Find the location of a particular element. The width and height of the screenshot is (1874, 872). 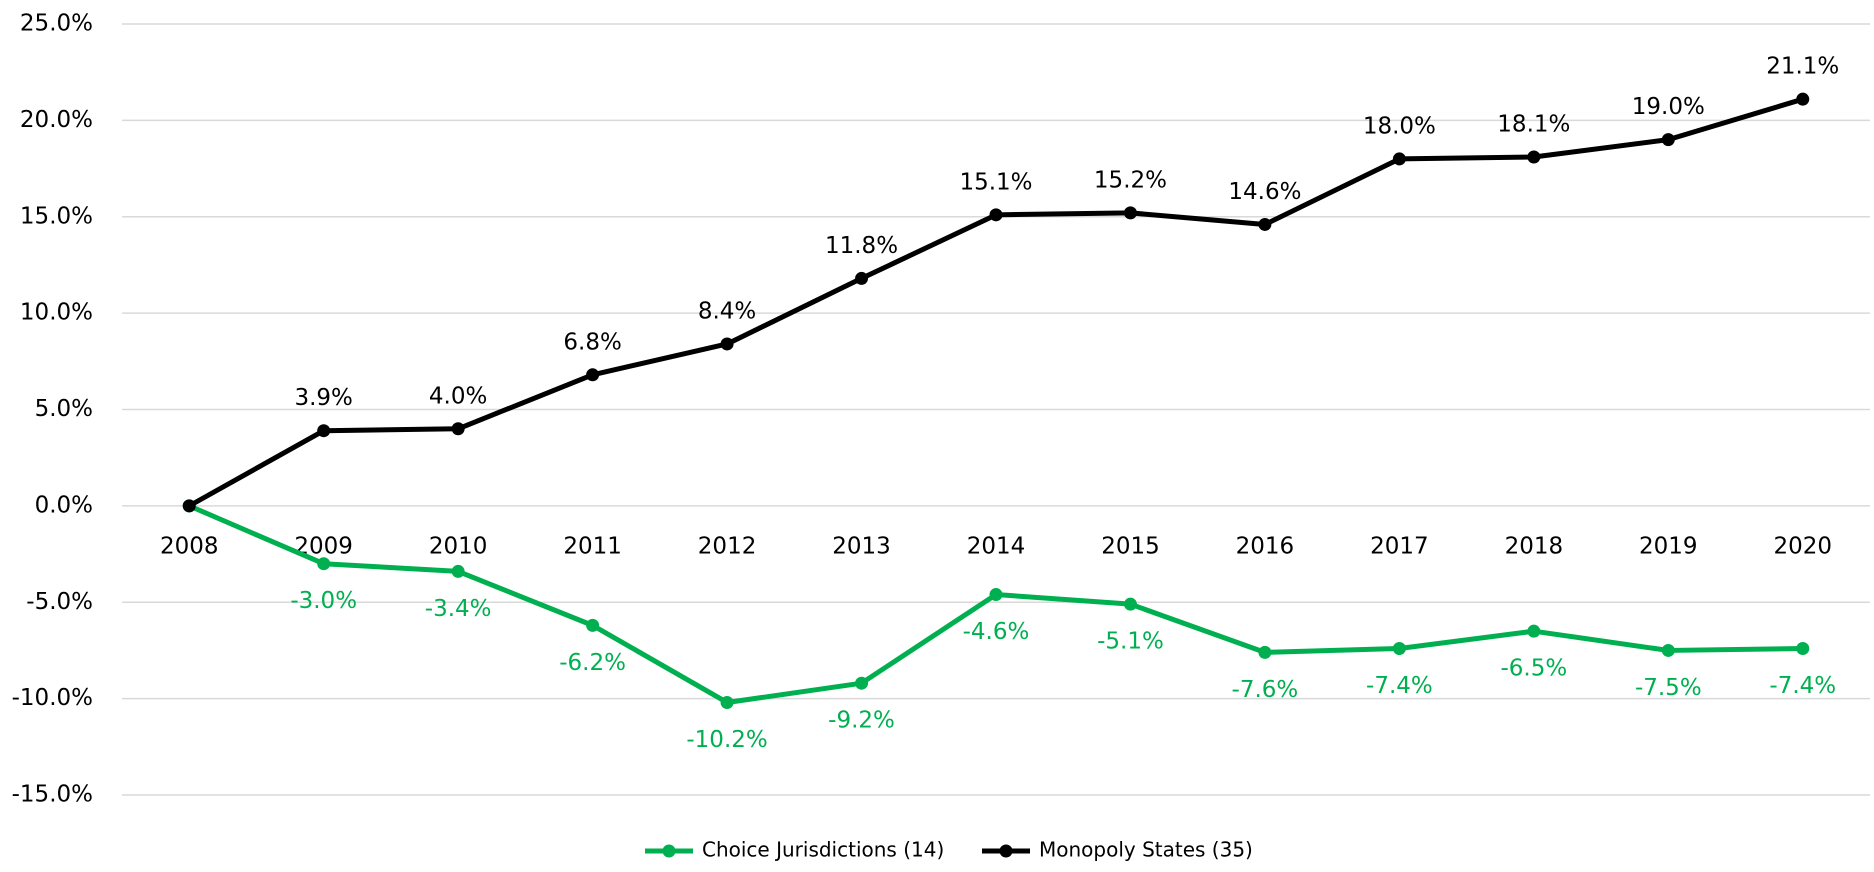

y-tick-label: -10.0% is located at coordinates (52, 698).